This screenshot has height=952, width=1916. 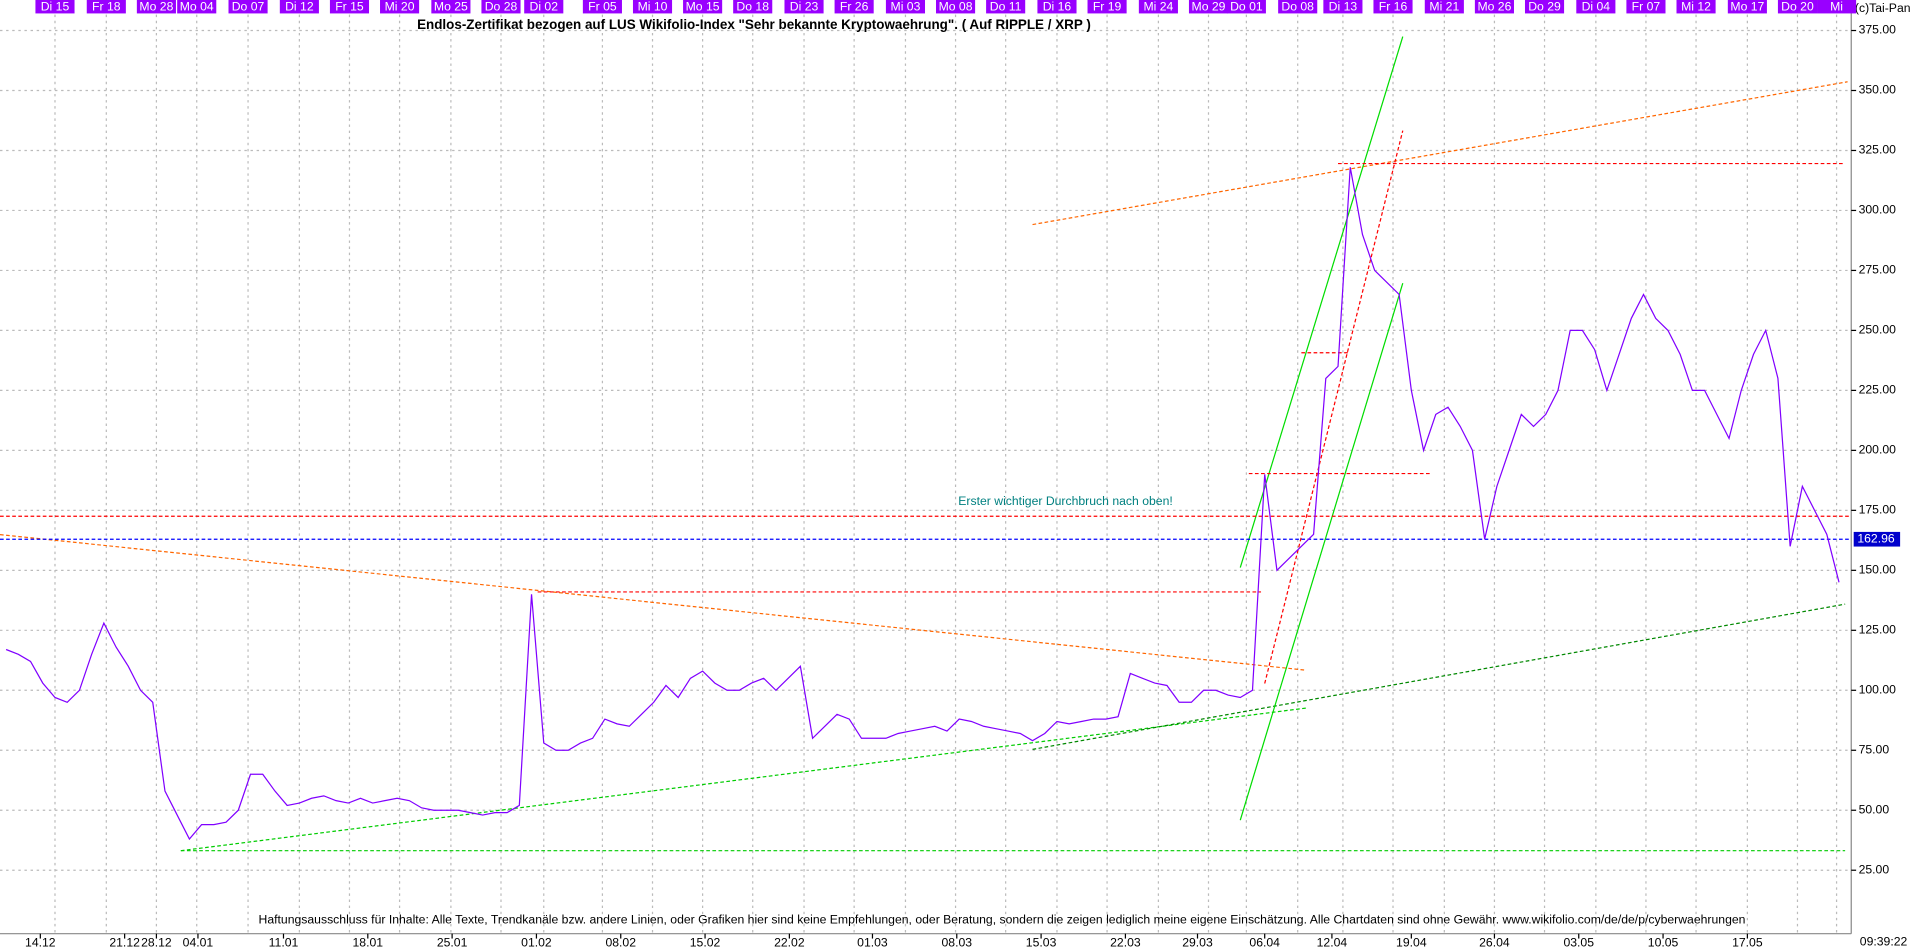 What do you see at coordinates (956, 7) in the screenshot?
I see `top-tick-label: Mo 08` at bounding box center [956, 7].